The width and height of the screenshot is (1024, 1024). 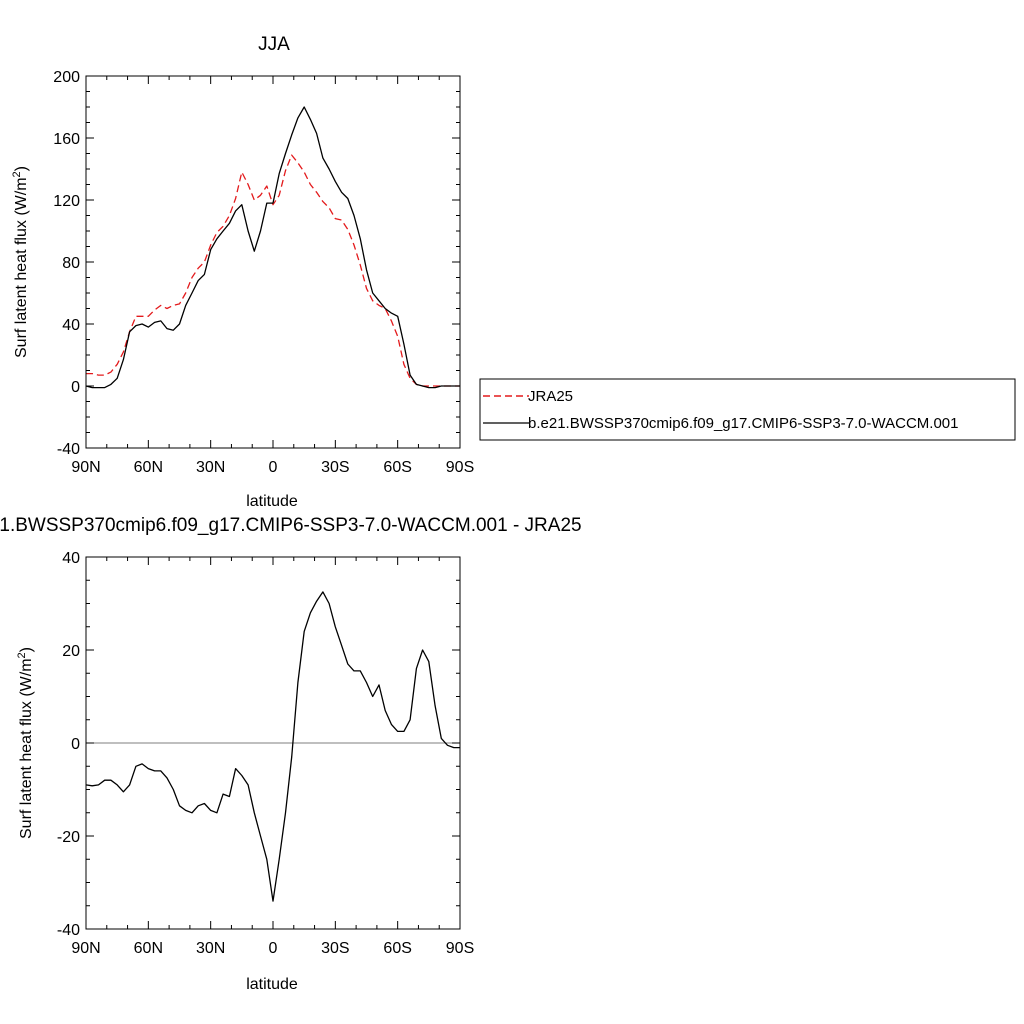 I want to click on bottom-x-tick-label: 90N, so click(x=85, y=948).